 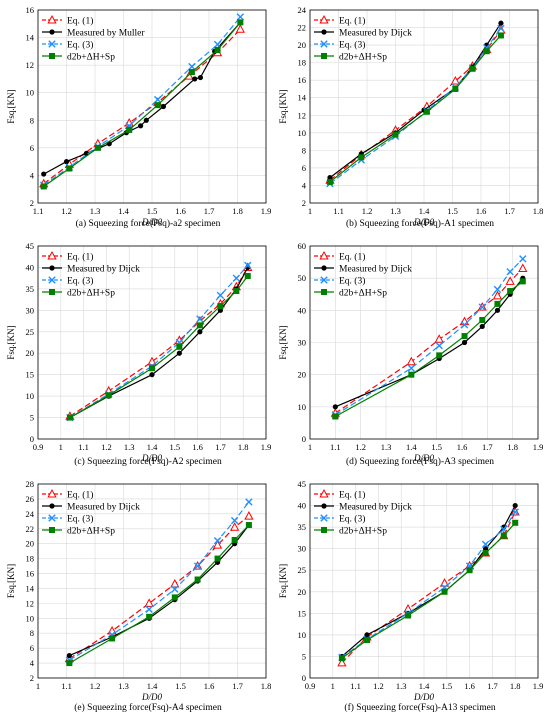 I want to click on x-tick-label: 1, so click(x=61, y=447).